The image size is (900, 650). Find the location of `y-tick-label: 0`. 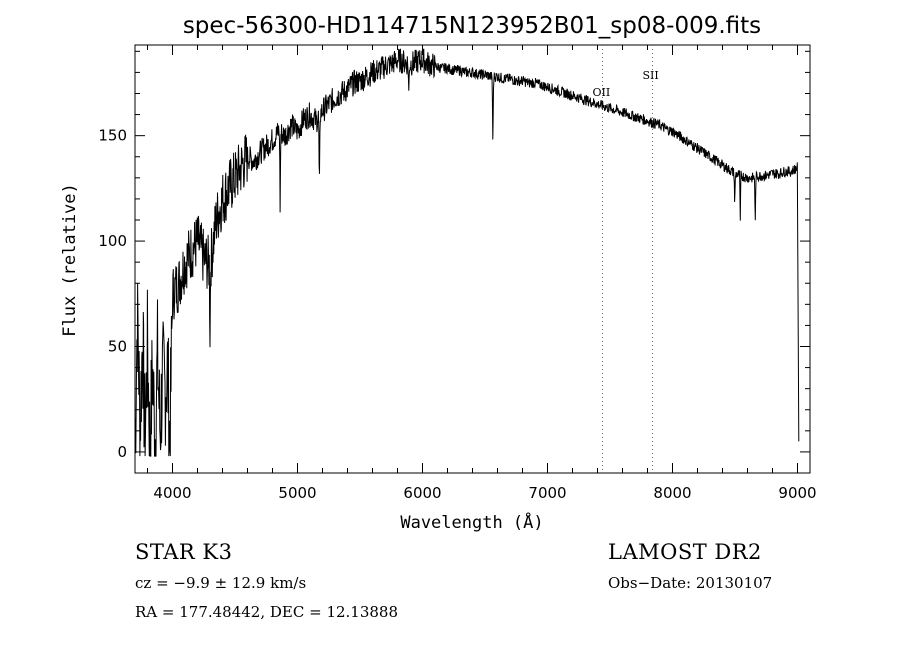

y-tick-label: 0 is located at coordinates (122, 452).